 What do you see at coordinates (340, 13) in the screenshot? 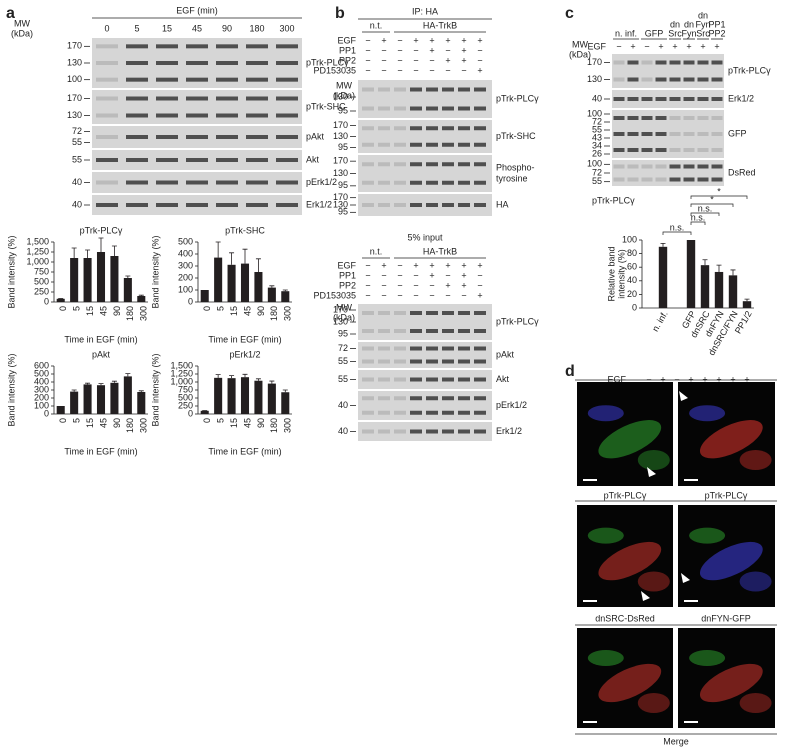
I see `panel-letter: b` at bounding box center [340, 13].